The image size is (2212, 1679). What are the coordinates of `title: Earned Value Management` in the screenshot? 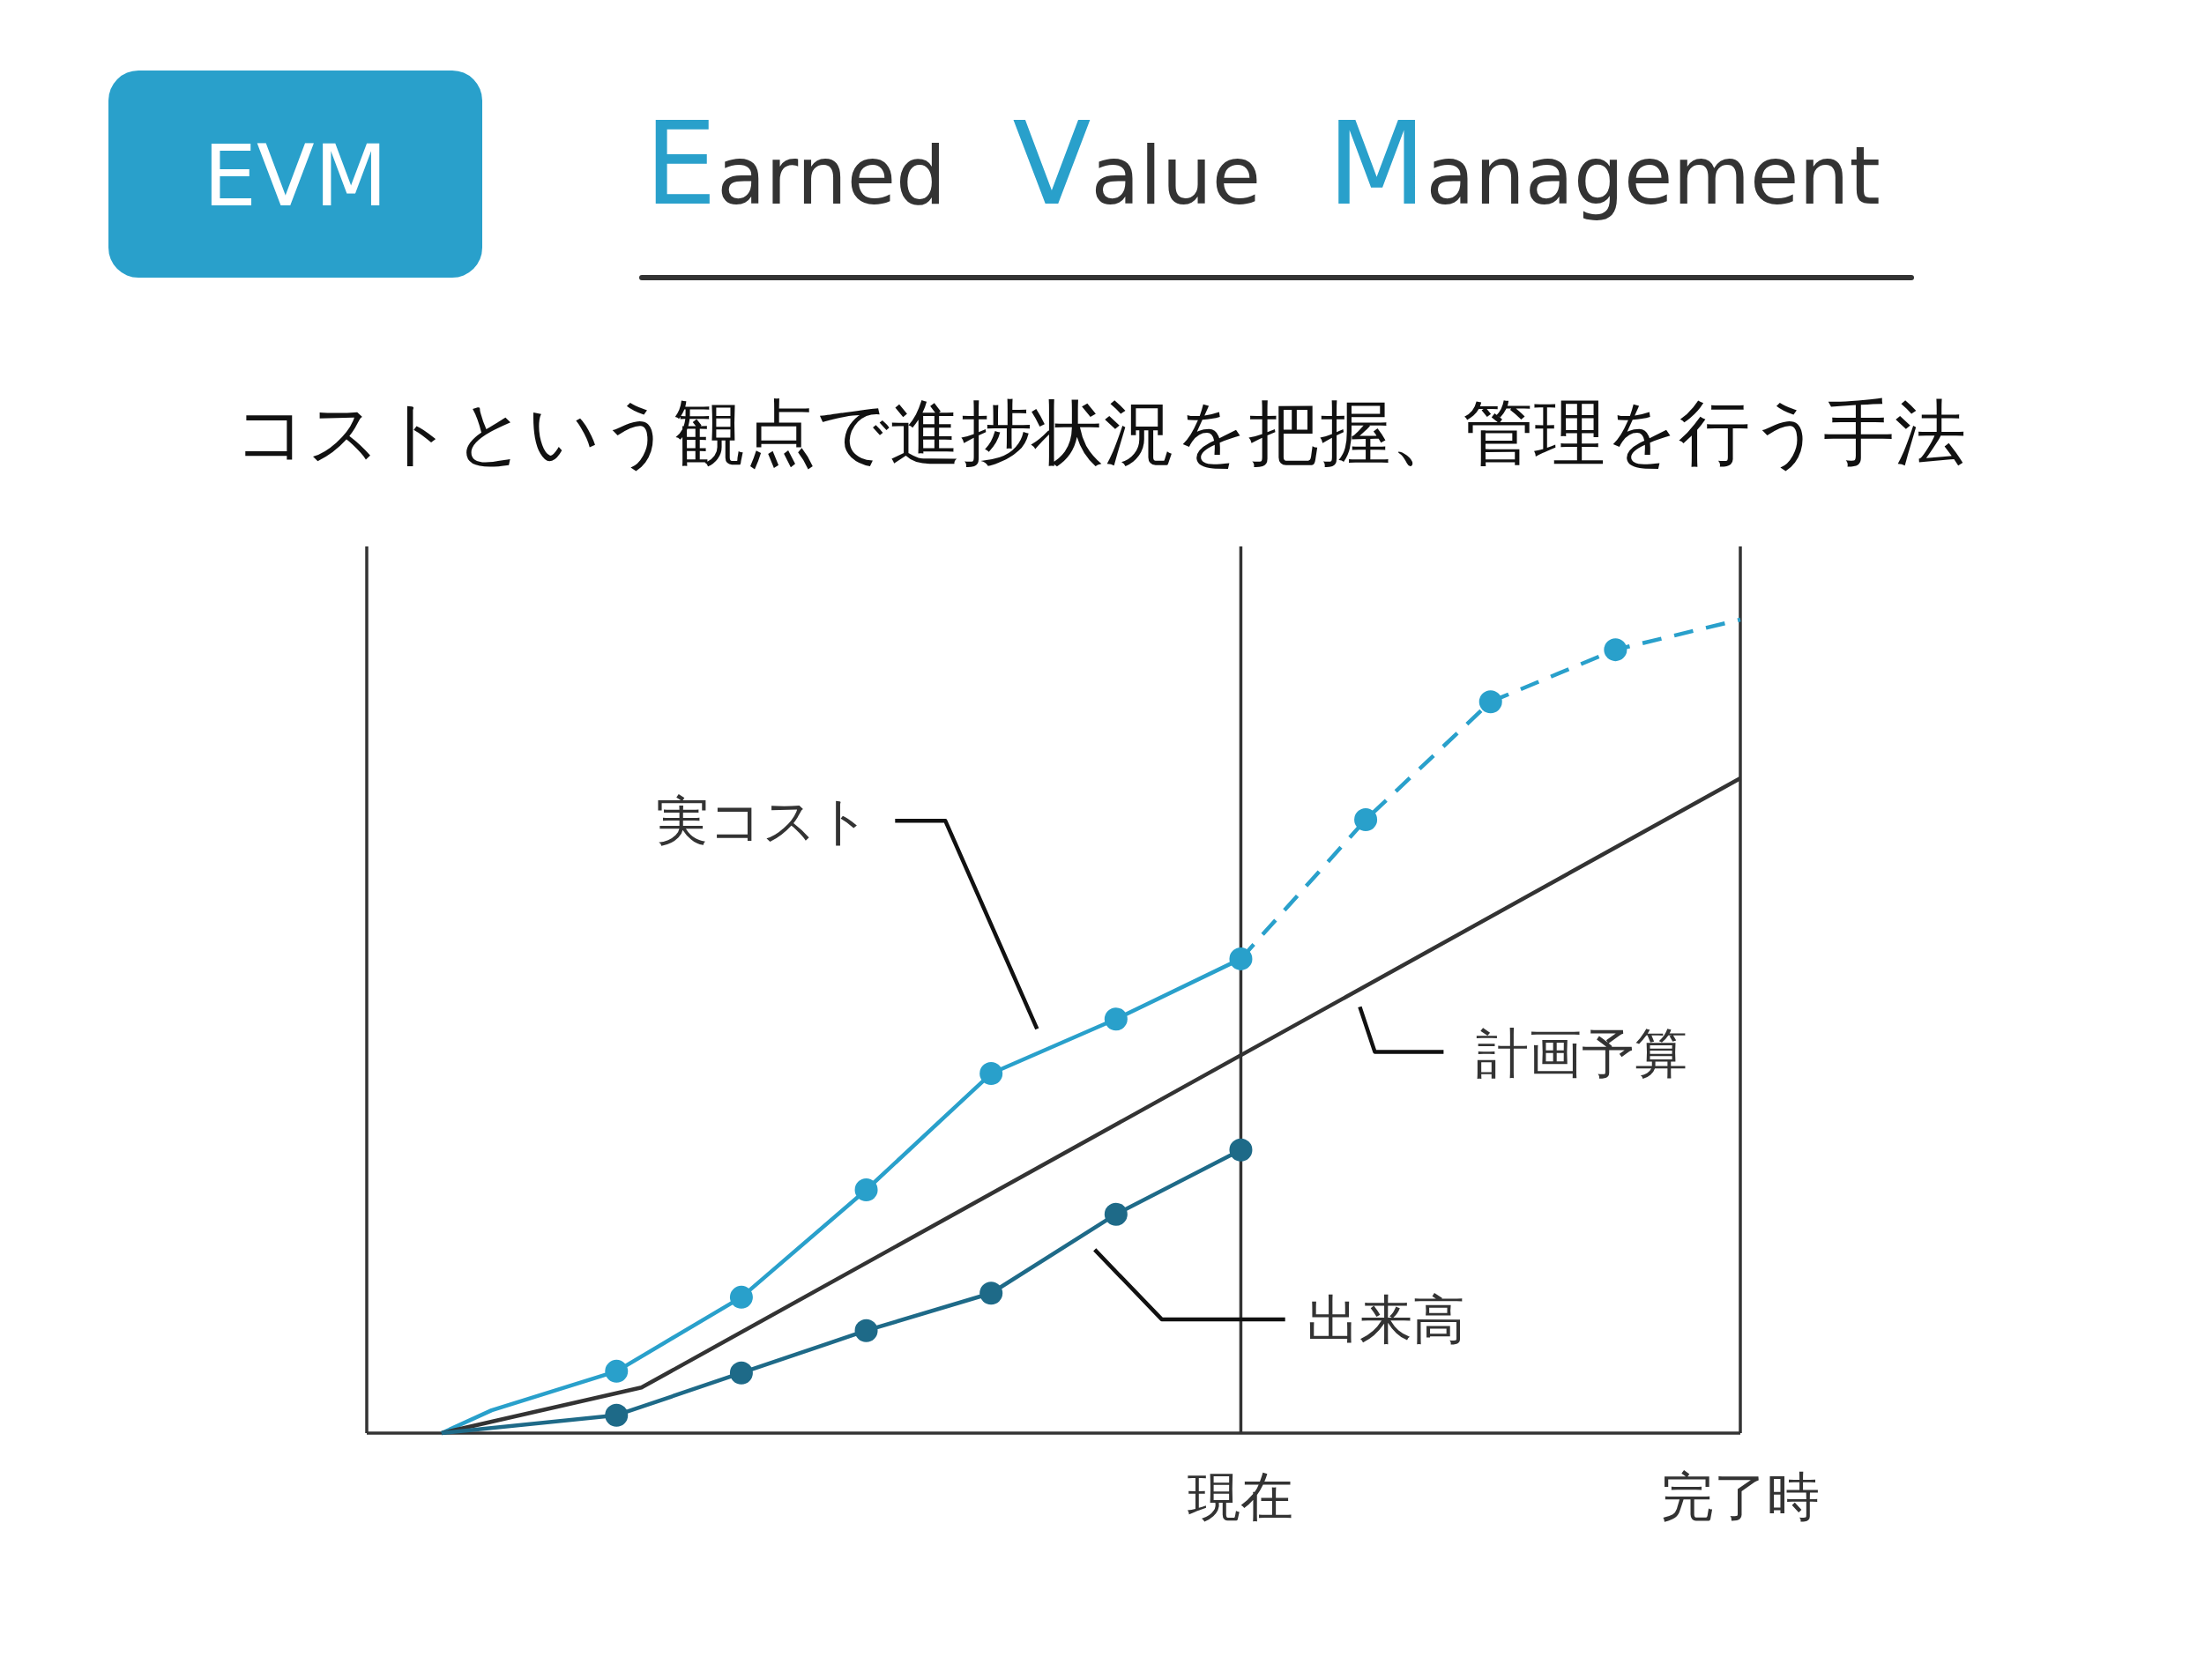 It's located at (1262, 164).